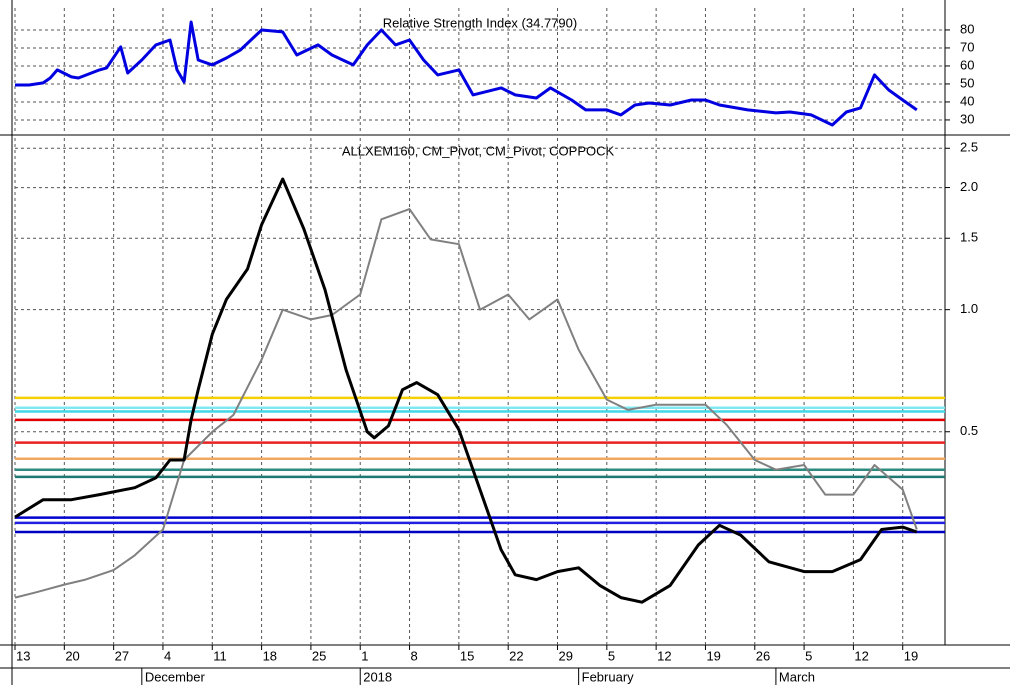 The width and height of the screenshot is (1010, 685). Describe the element at coordinates (608, 676) in the screenshot. I see `month-label: February` at that location.